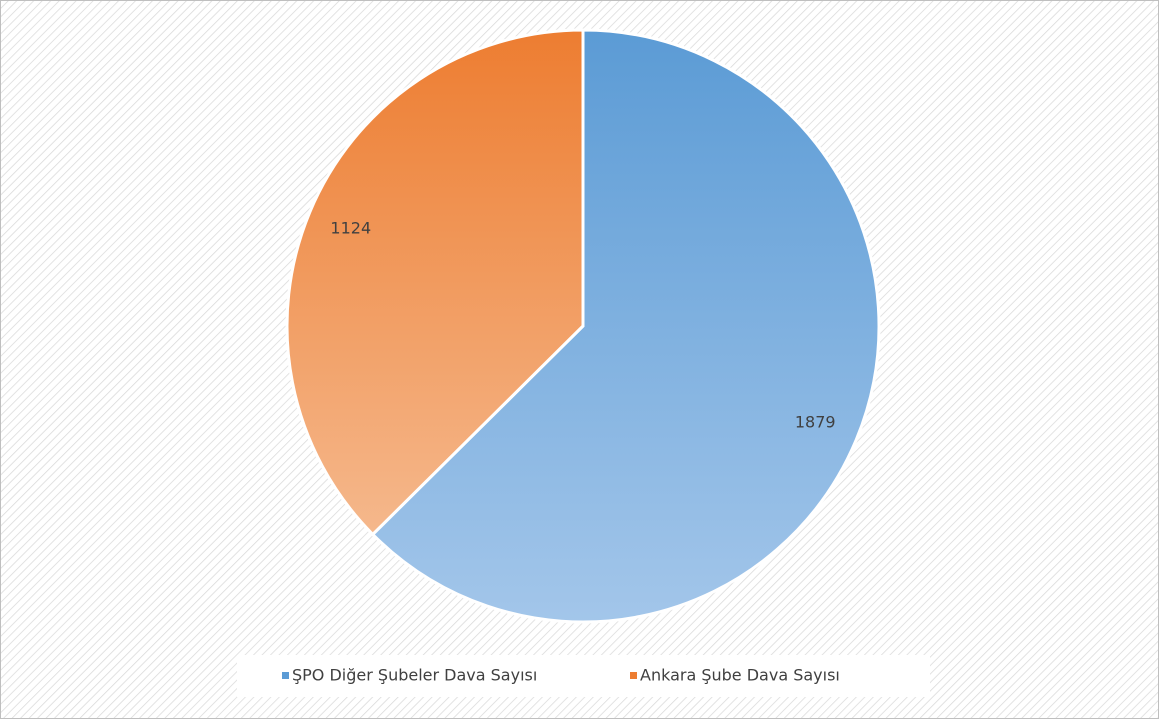  What do you see at coordinates (815, 421) in the screenshot?
I see `data-label: 1879` at bounding box center [815, 421].